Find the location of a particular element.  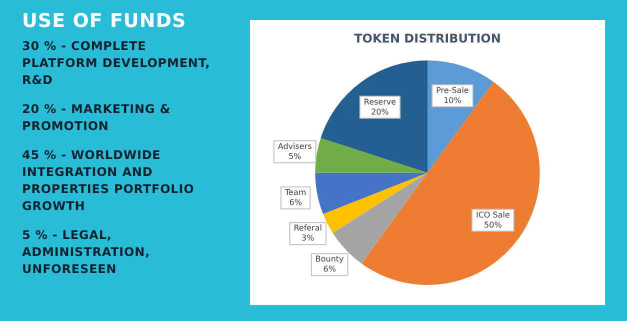

slice-label: Reserve is located at coordinates (380, 101).